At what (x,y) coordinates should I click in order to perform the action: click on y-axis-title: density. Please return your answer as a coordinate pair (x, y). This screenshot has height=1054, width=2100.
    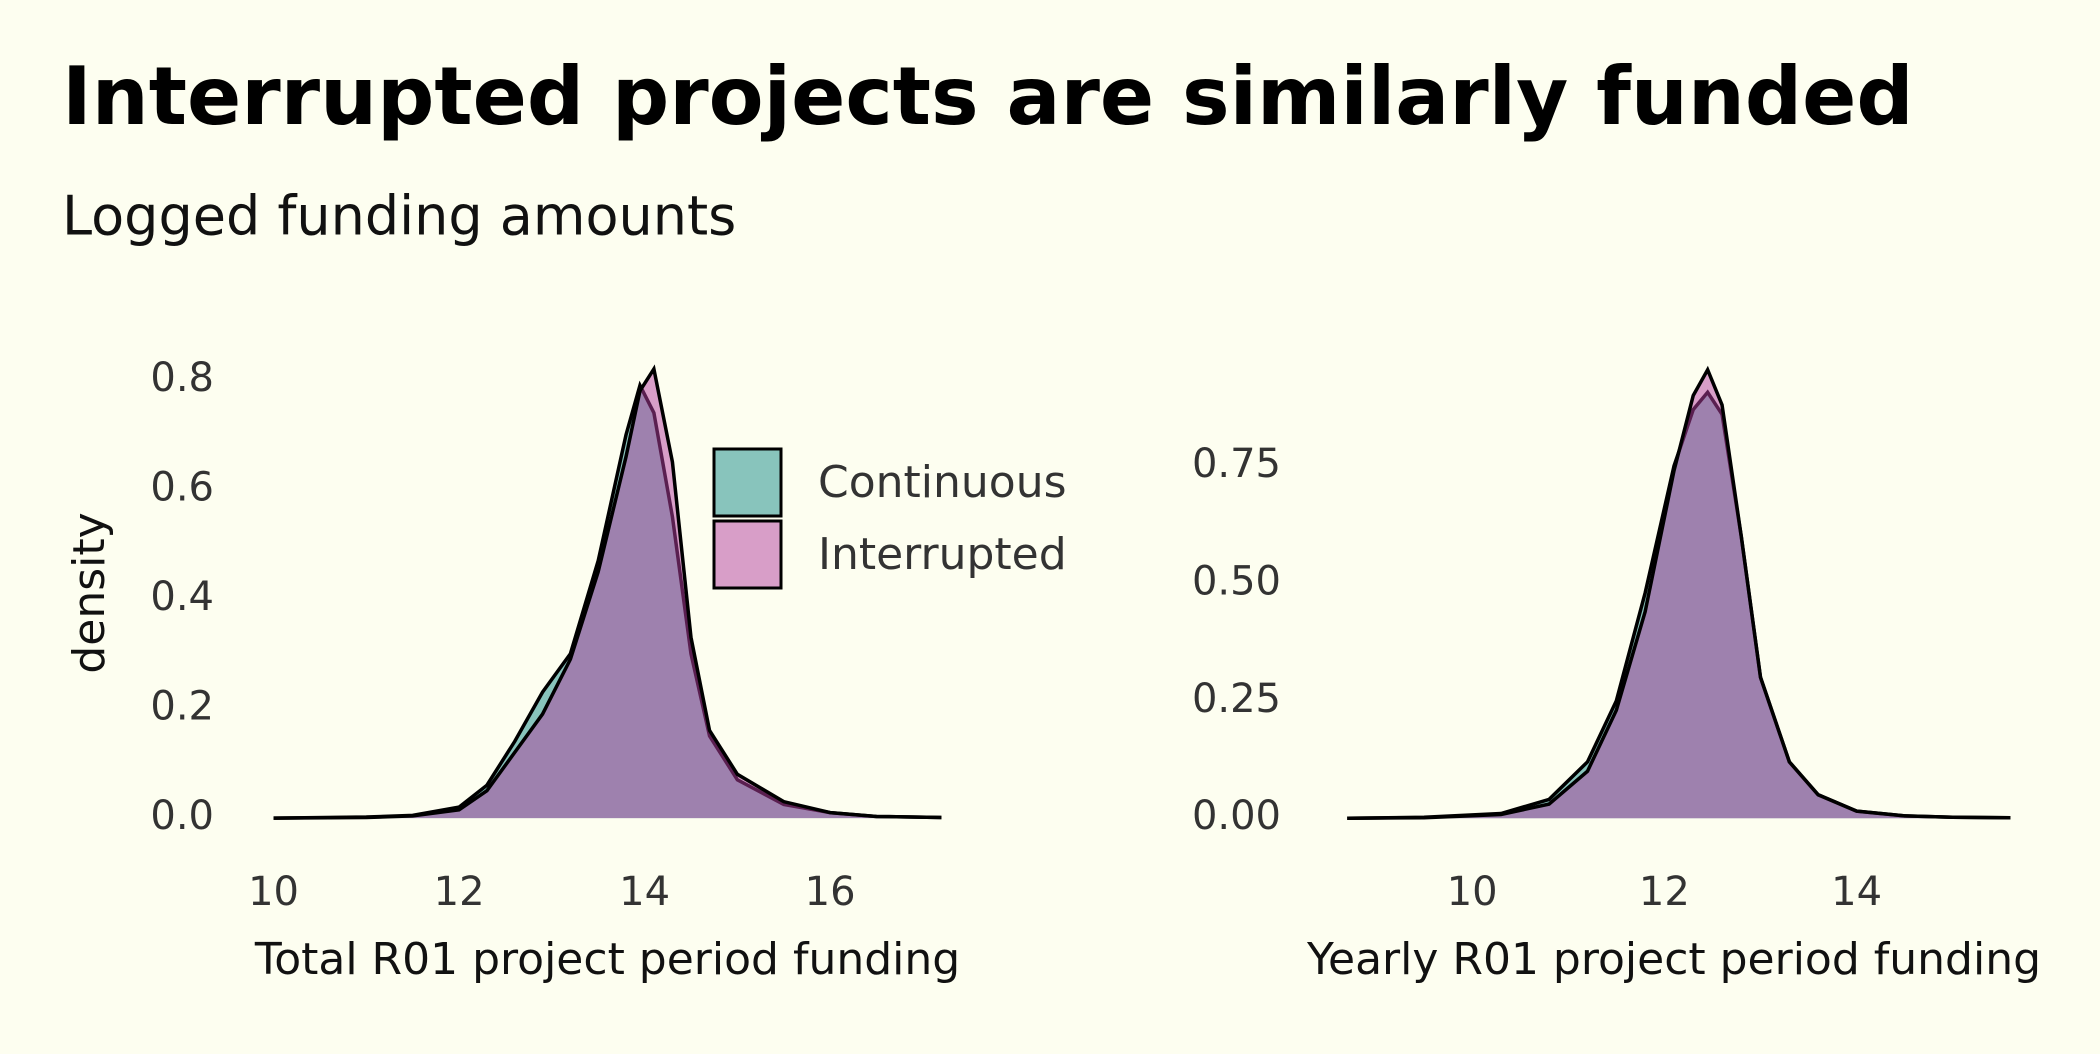
    Looking at the image, I should click on (89, 592).